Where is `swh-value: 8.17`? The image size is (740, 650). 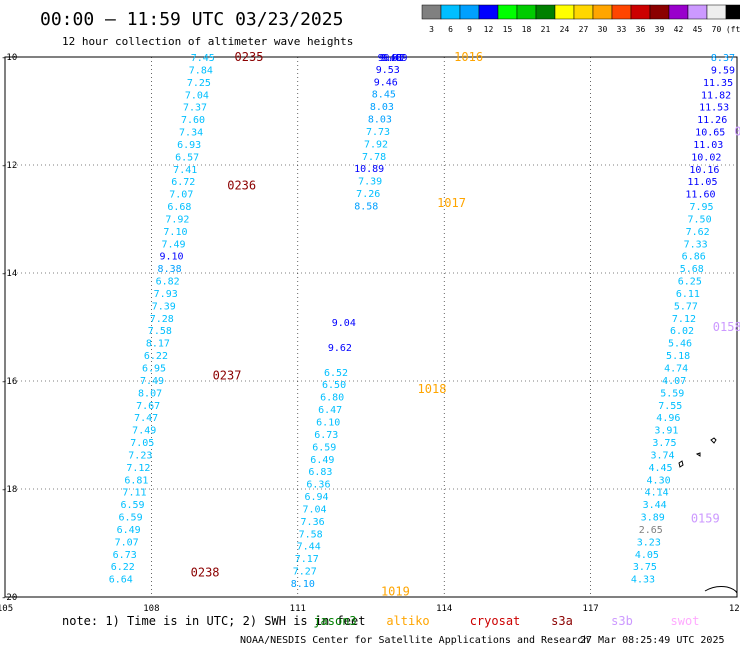 swh-value: 8.17 is located at coordinates (158, 344).